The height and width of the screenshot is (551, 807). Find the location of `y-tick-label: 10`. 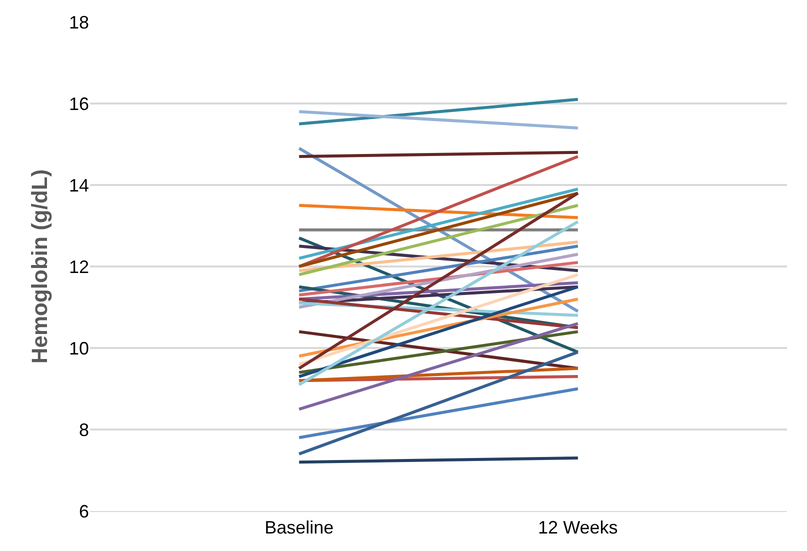

y-tick-label: 10 is located at coordinates (78, 348).